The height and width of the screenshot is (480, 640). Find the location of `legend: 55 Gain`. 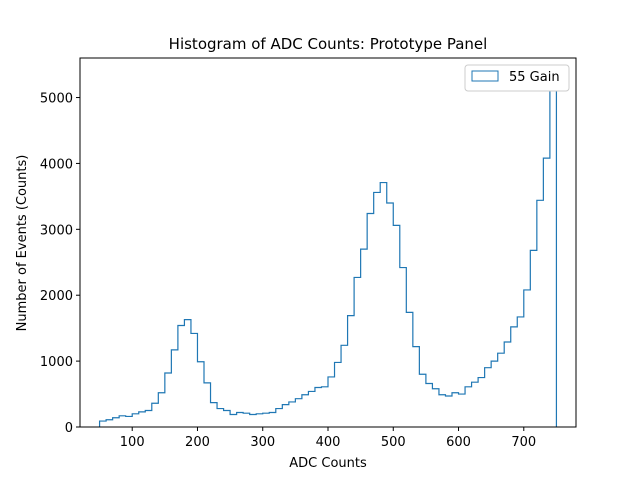

legend: 55 Gain is located at coordinates (517, 78).